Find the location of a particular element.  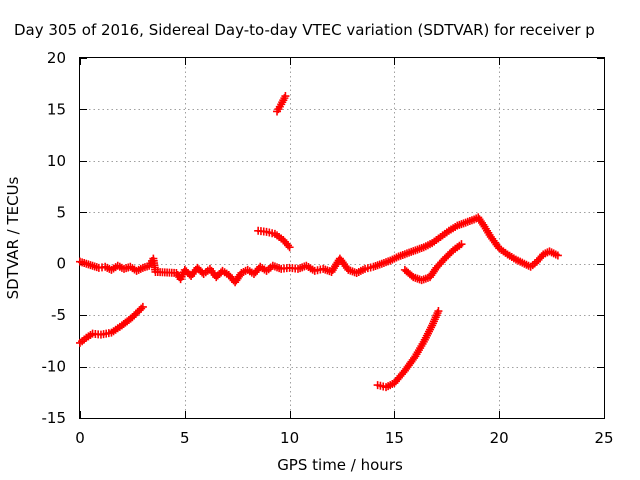

y-tick-label: 10 is located at coordinates (56, 161).